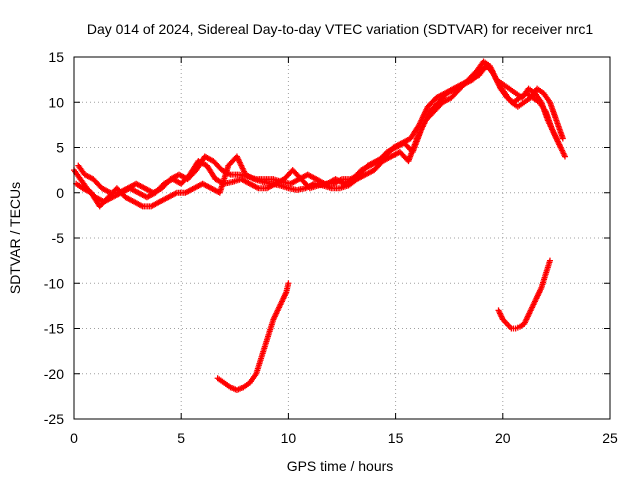  Describe the element at coordinates (289, 438) in the screenshot. I see `x-tick-label: 10` at that location.